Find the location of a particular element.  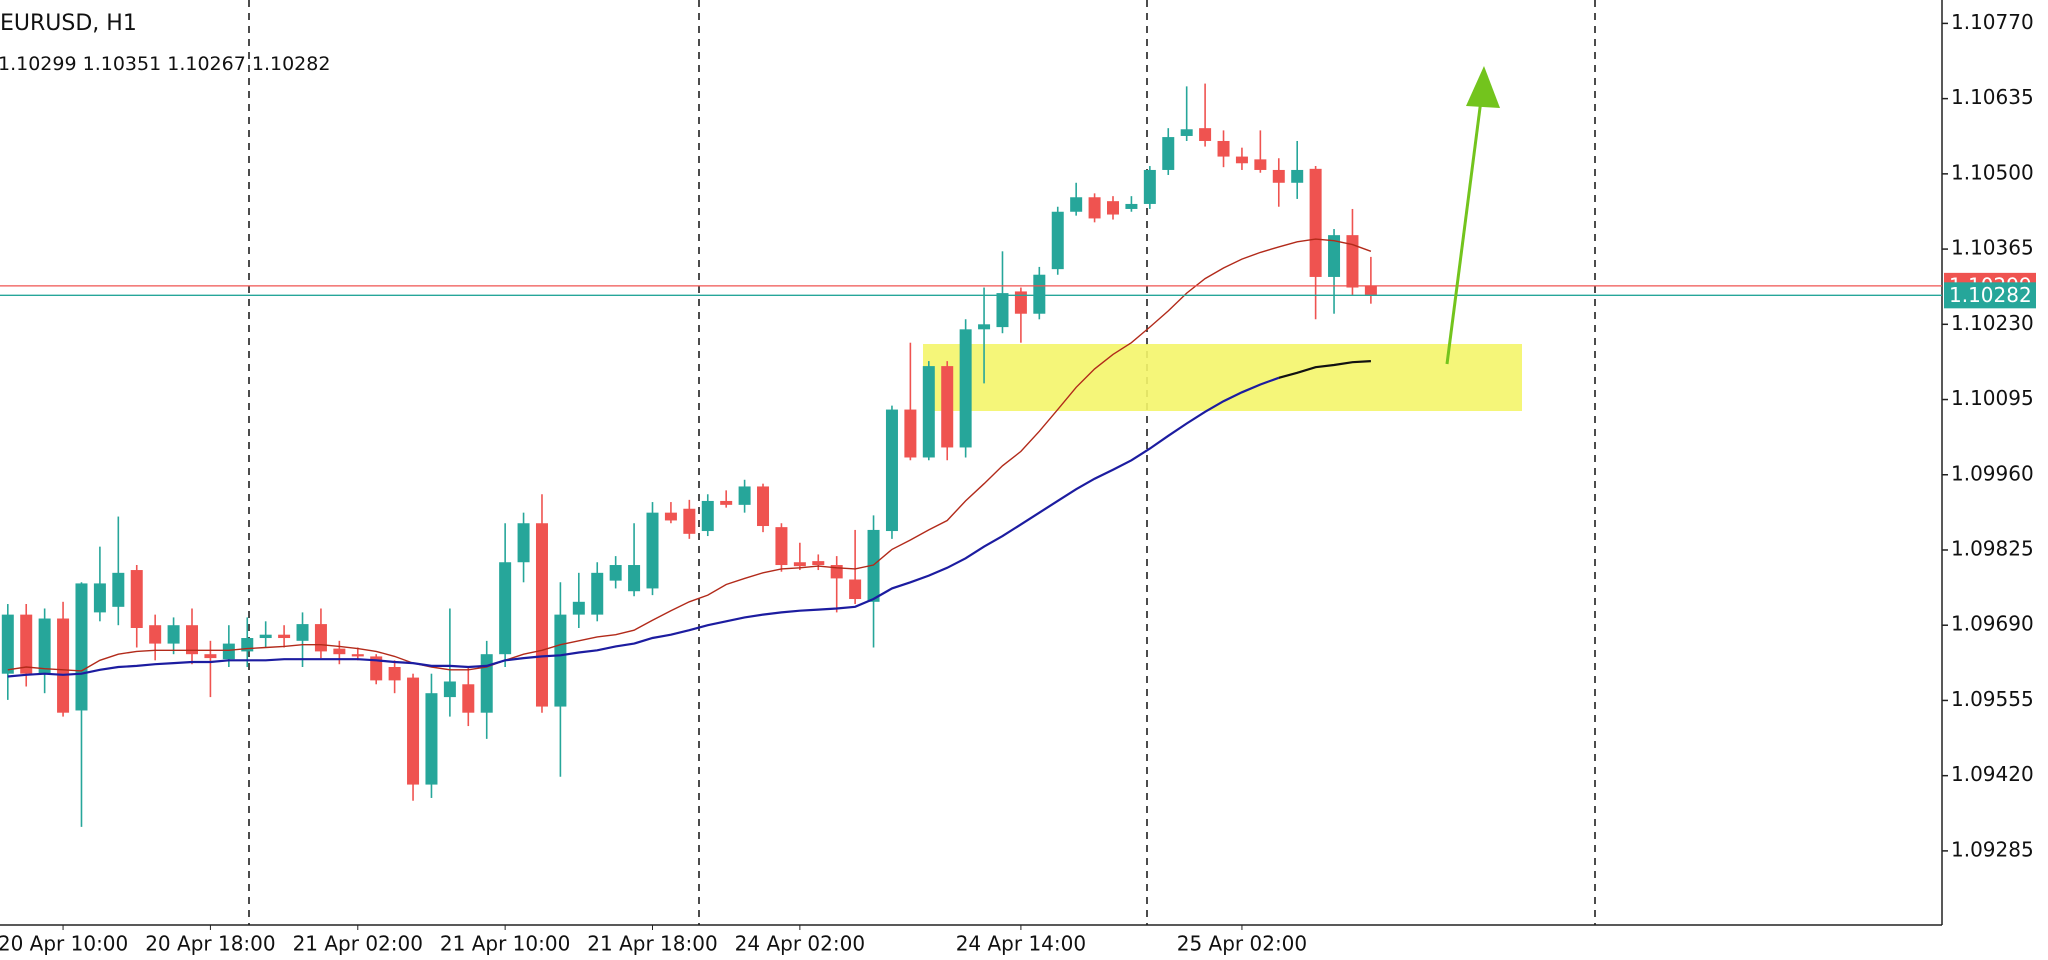

header-open: 1.10299 is located at coordinates (38, 64).